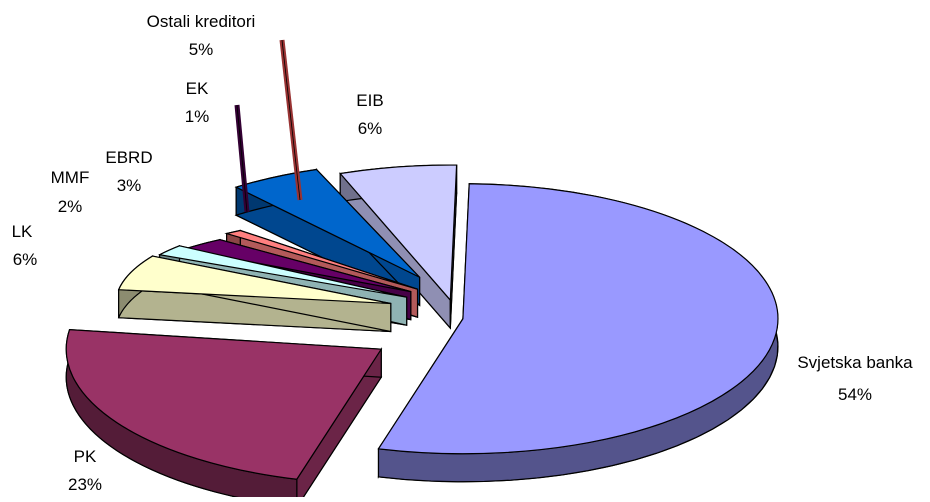  What do you see at coordinates (85, 484) in the screenshot?
I see `slice-percent-1: 23%` at bounding box center [85, 484].